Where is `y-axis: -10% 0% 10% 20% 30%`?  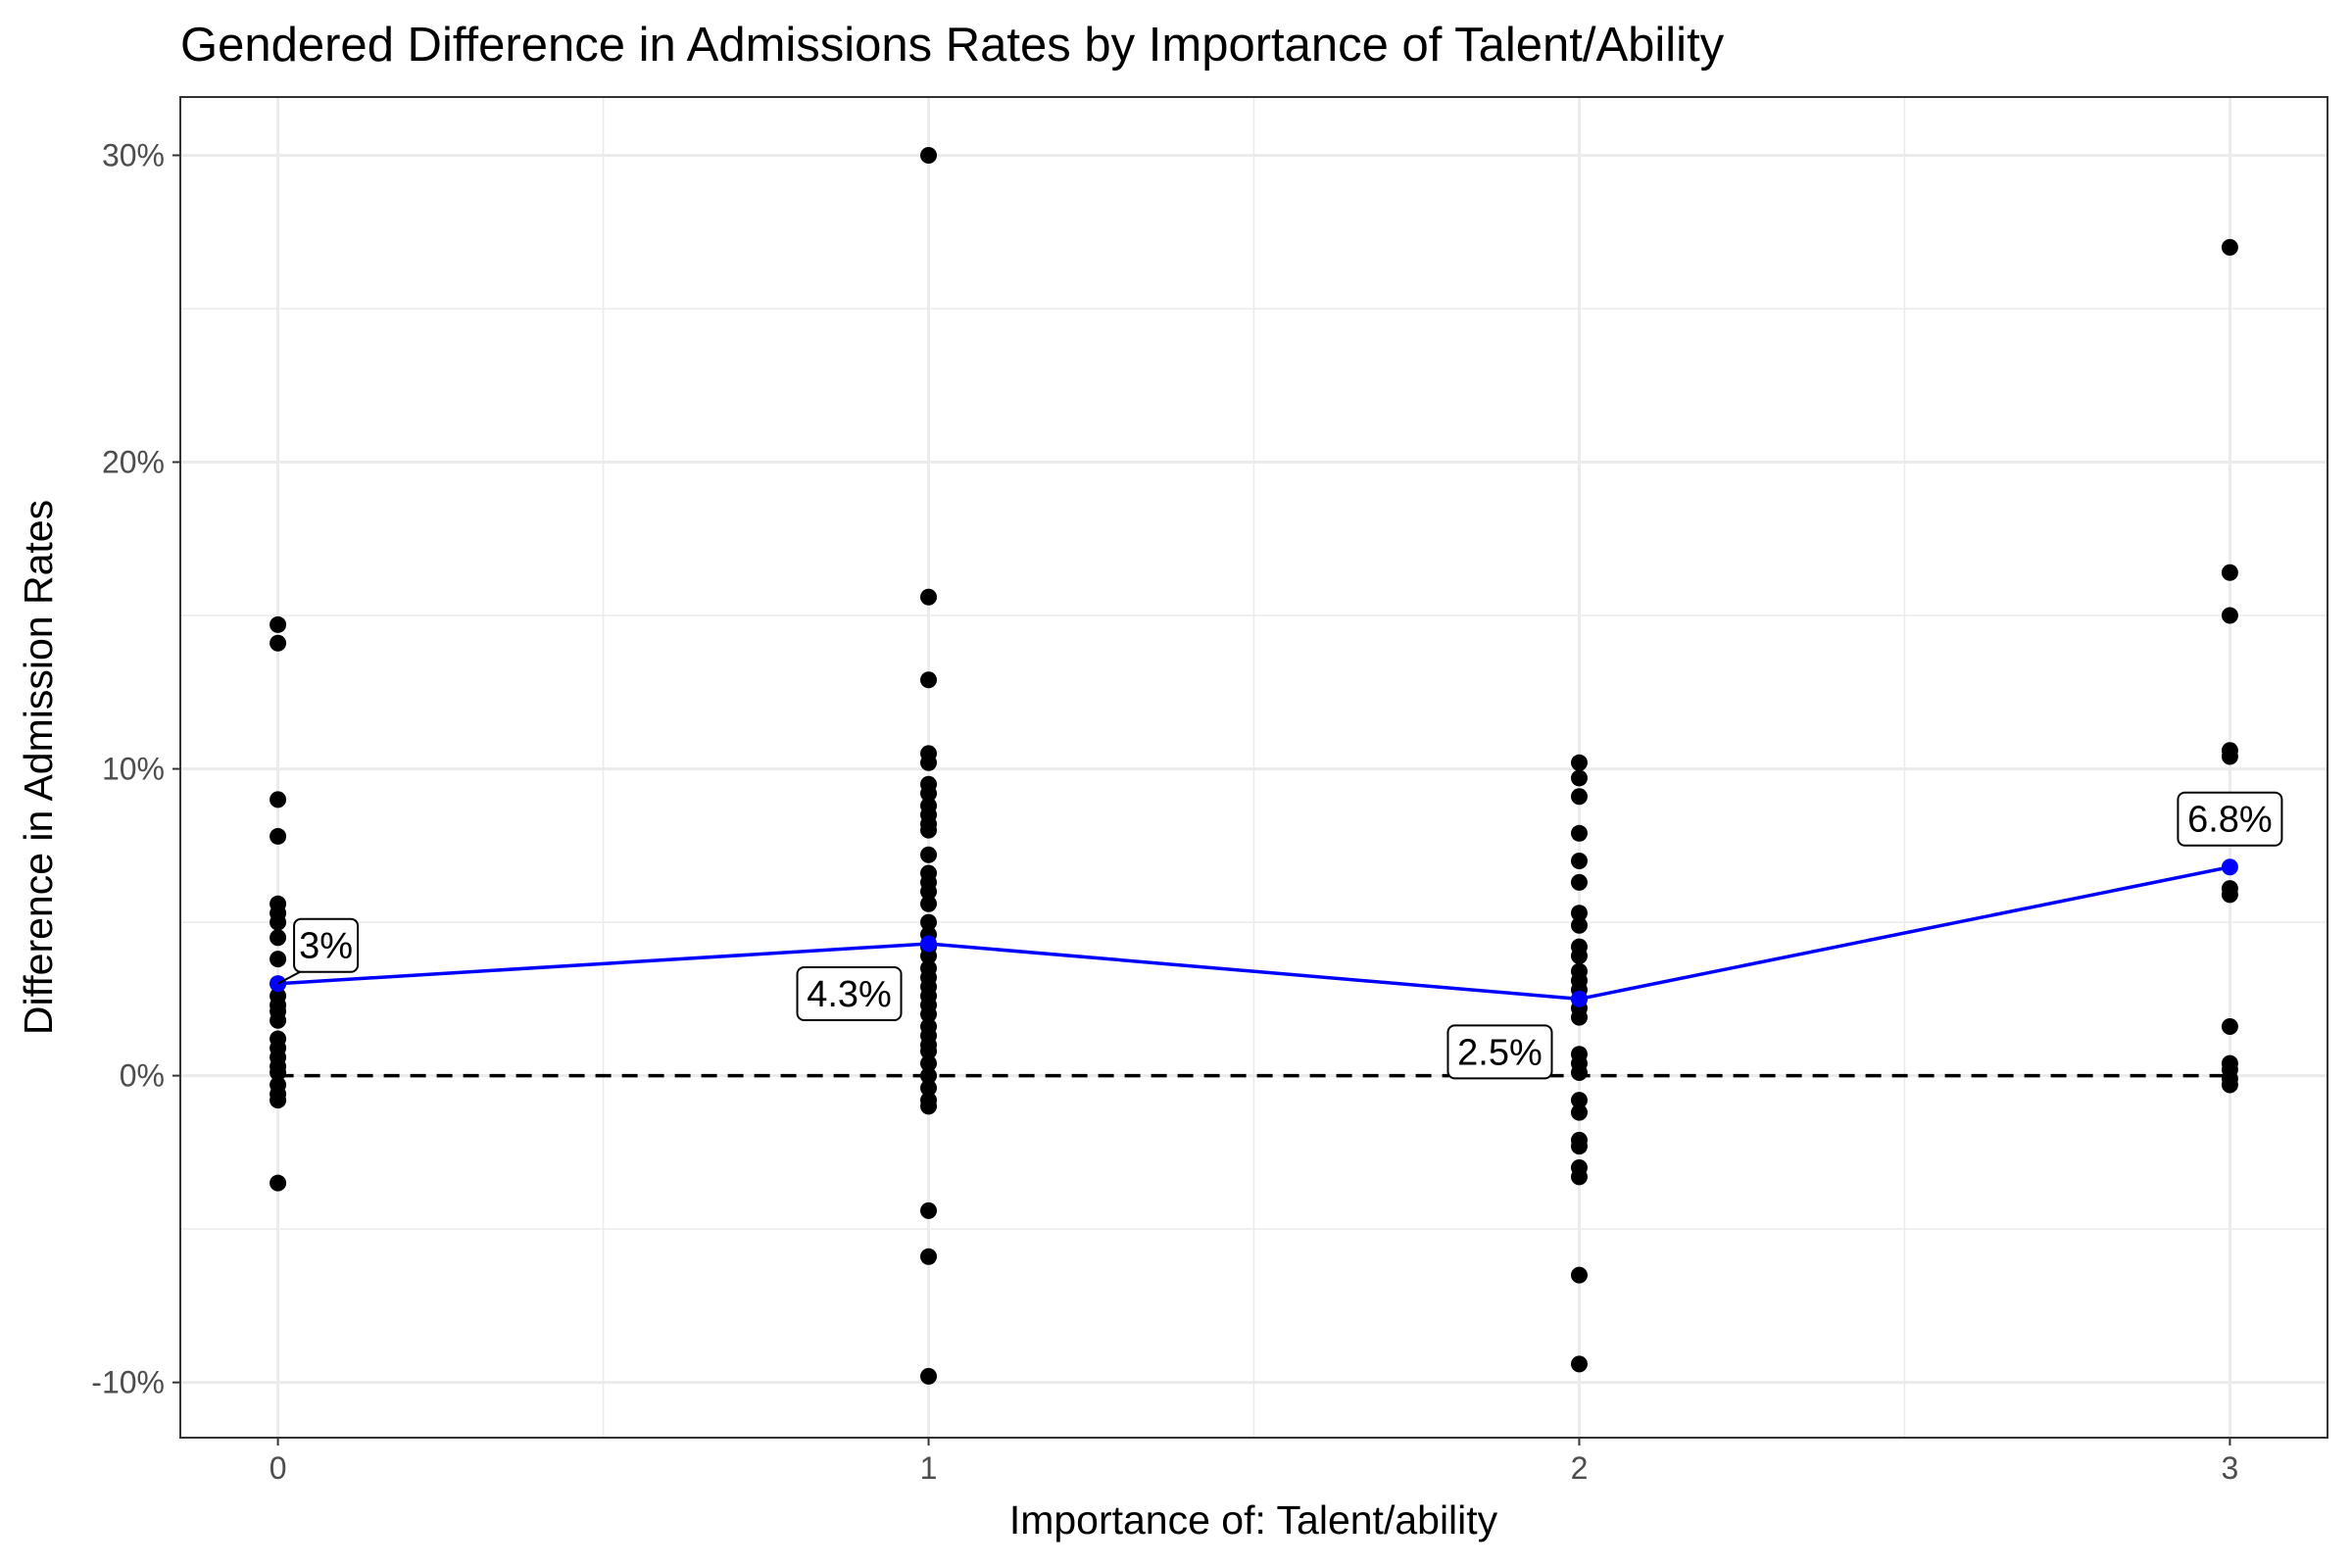
y-axis: -10% 0% 10% 20% 30% is located at coordinates (135, 768).